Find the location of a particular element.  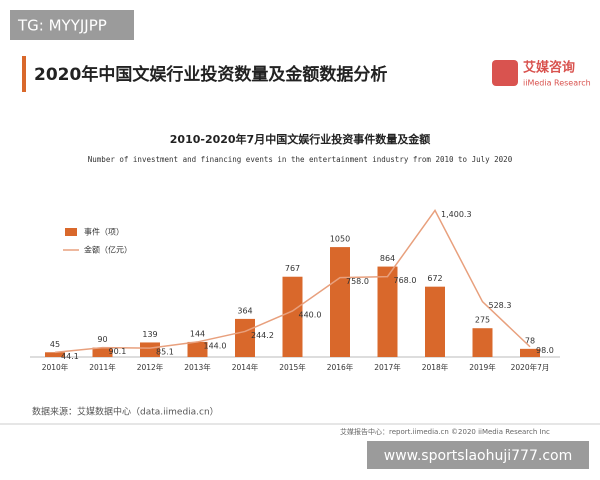

bar-label: 78 is located at coordinates (530, 340).